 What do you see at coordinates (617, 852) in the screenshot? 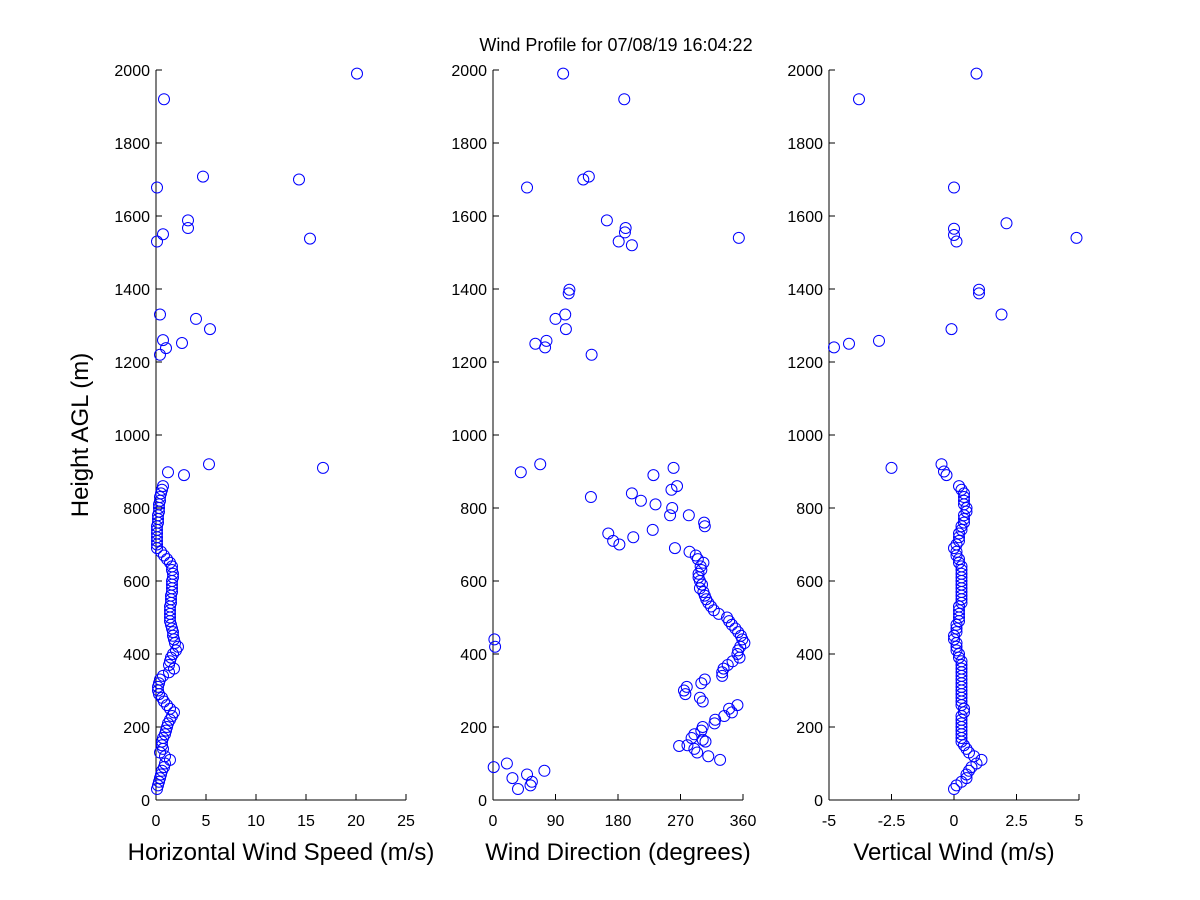
I see `x-axis-label: Wind Direction (degrees)` at bounding box center [617, 852].